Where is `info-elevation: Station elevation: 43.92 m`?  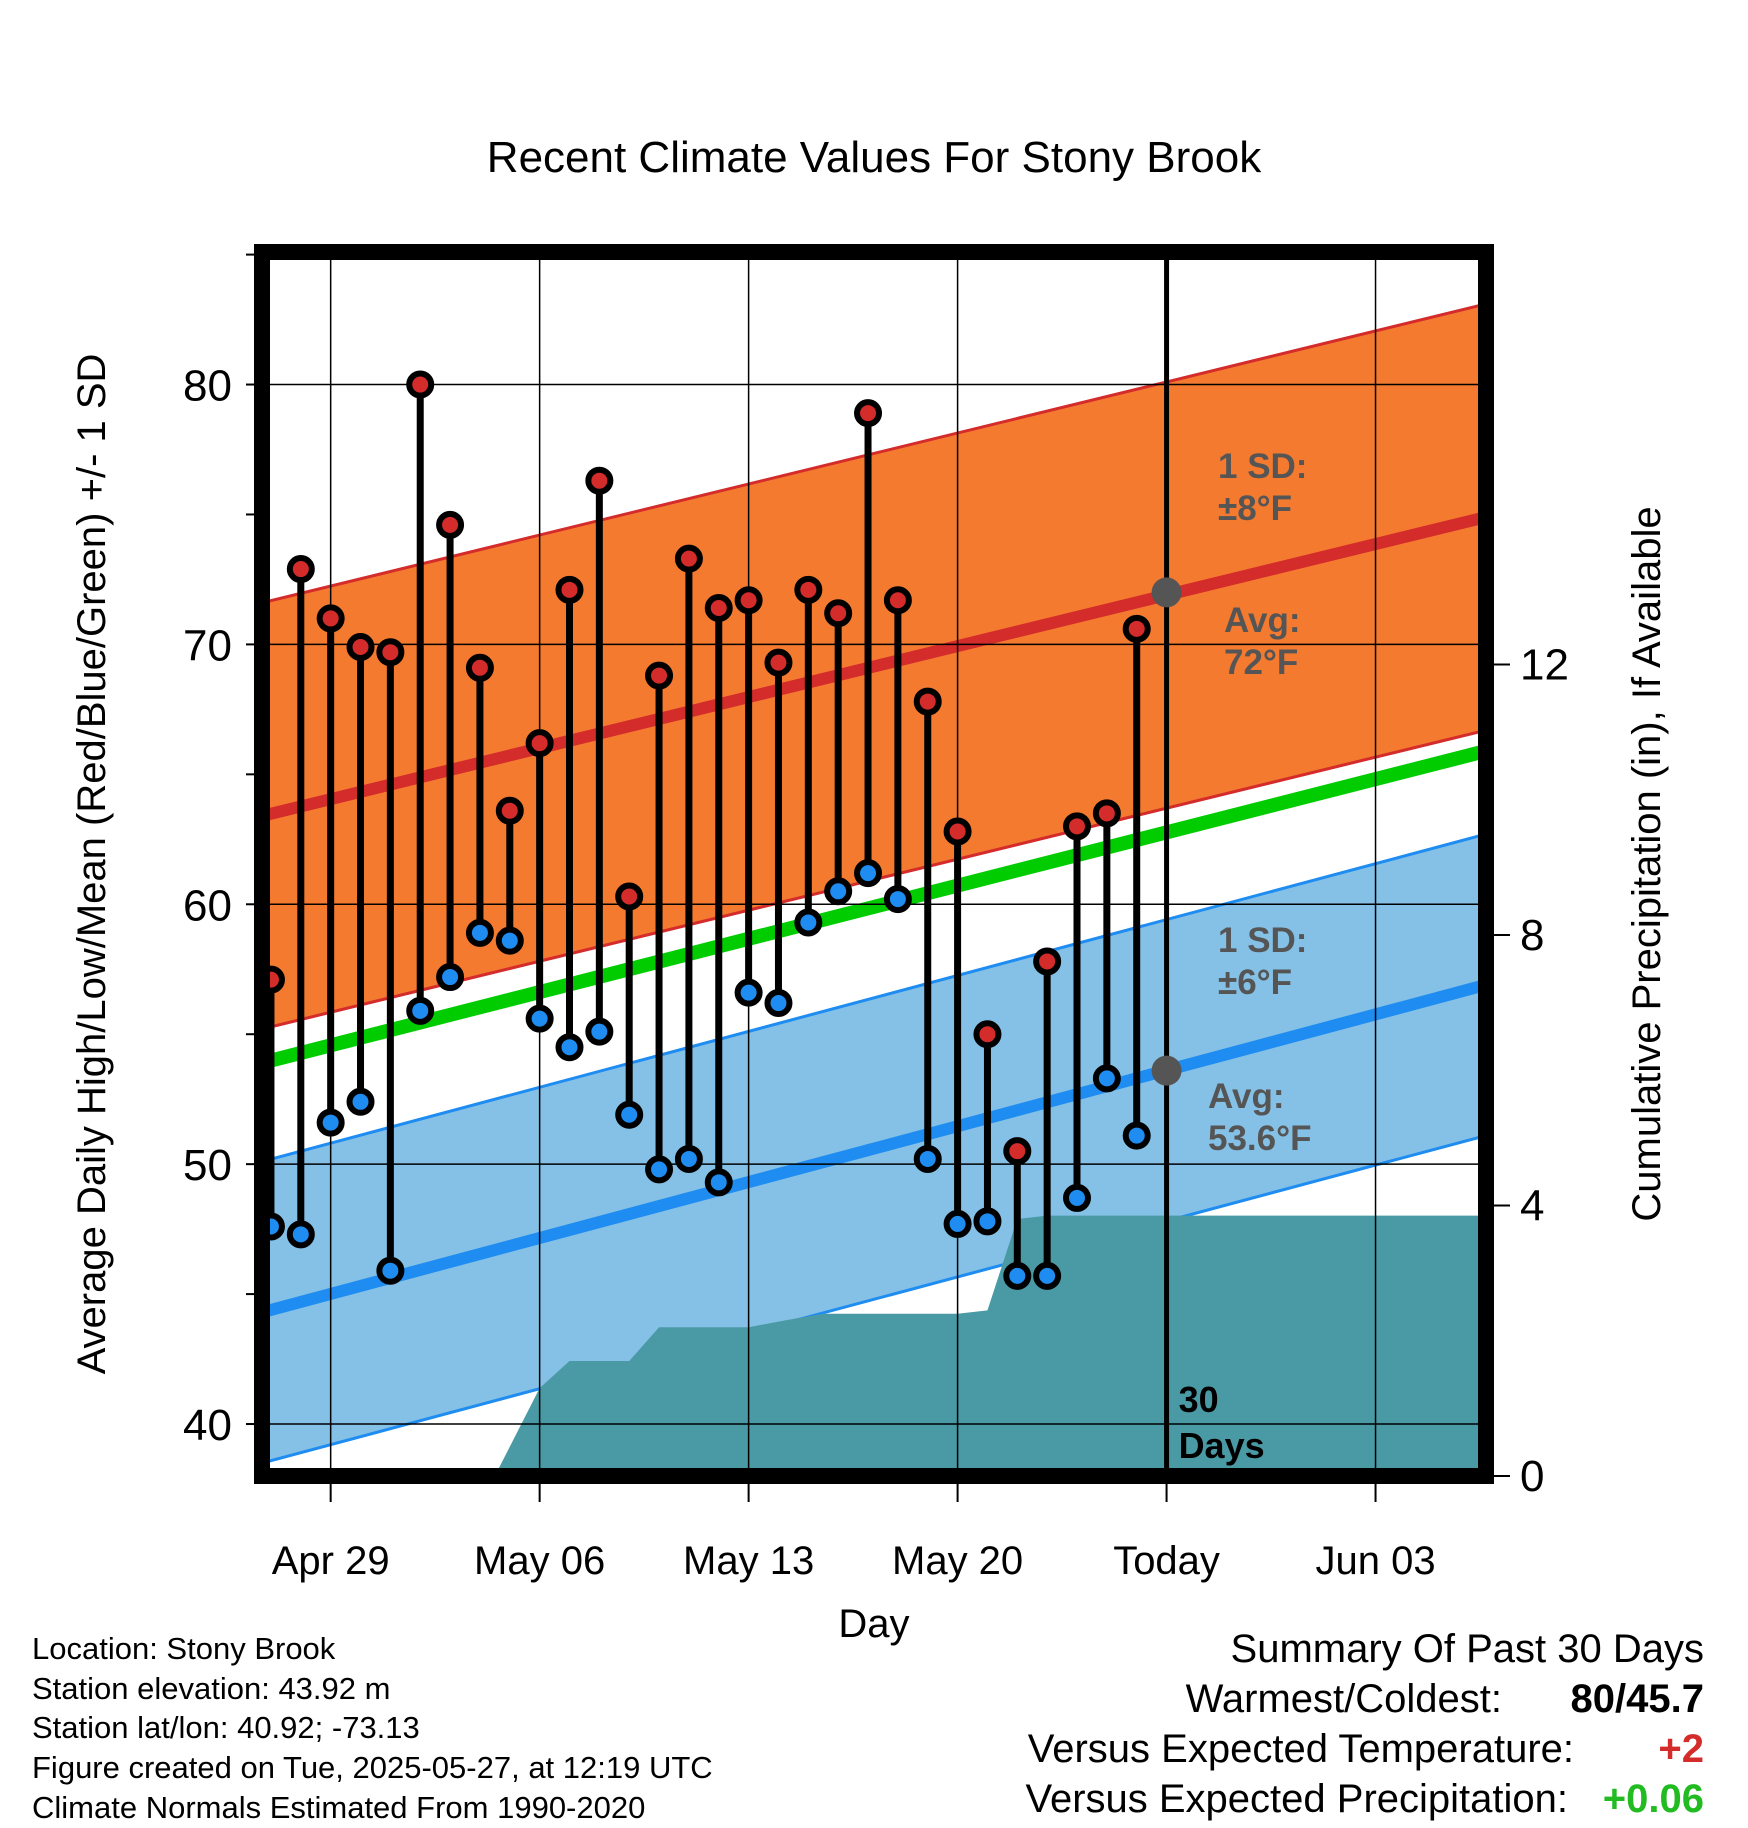 info-elevation: Station elevation: 43.92 m is located at coordinates (211, 1688).